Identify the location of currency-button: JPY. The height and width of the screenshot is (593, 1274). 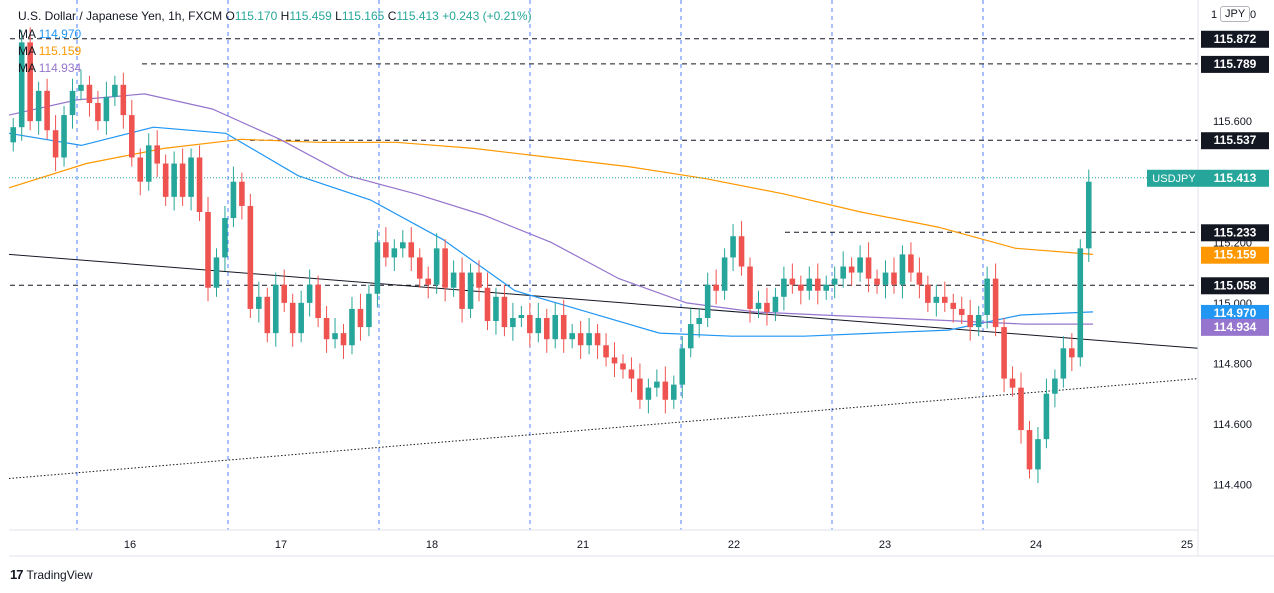
(1235, 14).